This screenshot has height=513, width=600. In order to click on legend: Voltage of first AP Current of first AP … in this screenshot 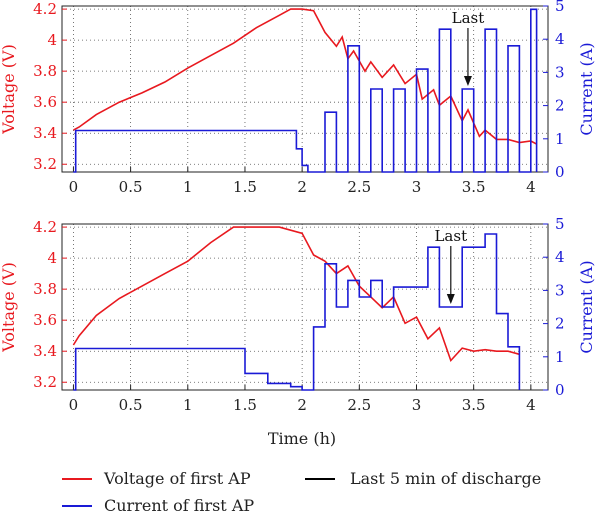, I will do `click(301, 491)`.